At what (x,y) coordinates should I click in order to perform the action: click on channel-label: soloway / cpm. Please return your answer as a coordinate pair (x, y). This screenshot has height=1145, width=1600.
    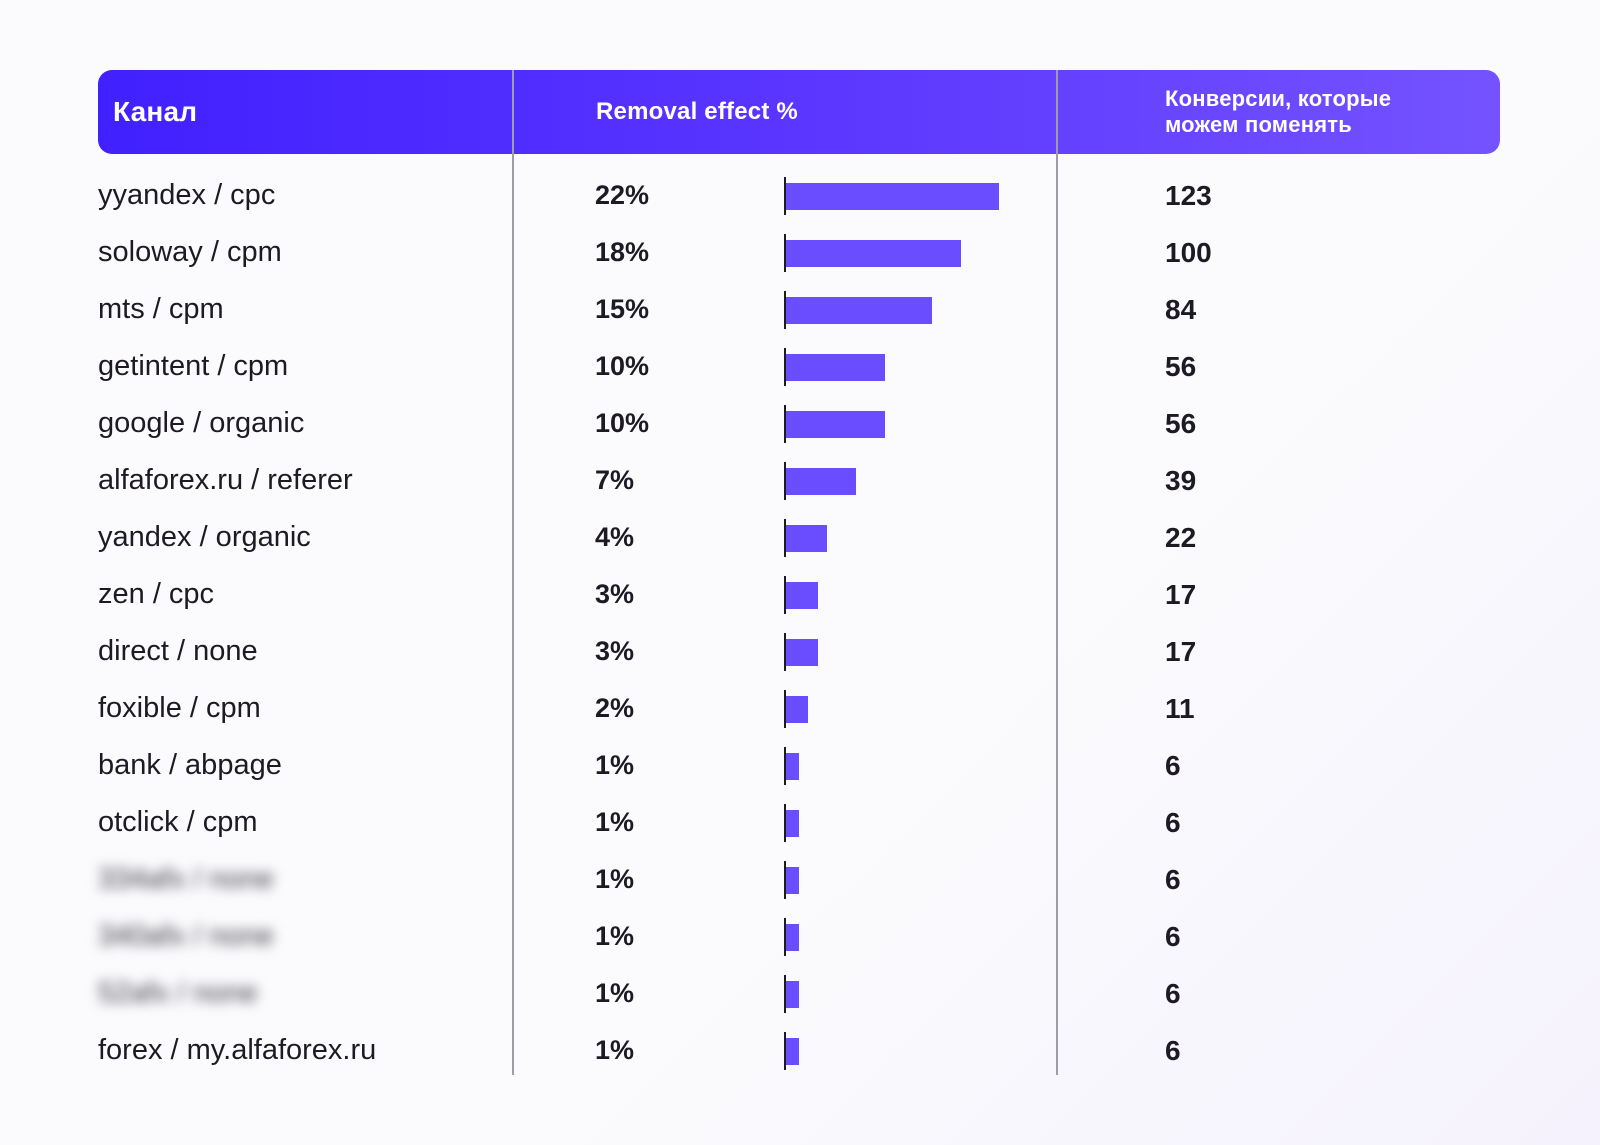
    Looking at the image, I should click on (190, 252).